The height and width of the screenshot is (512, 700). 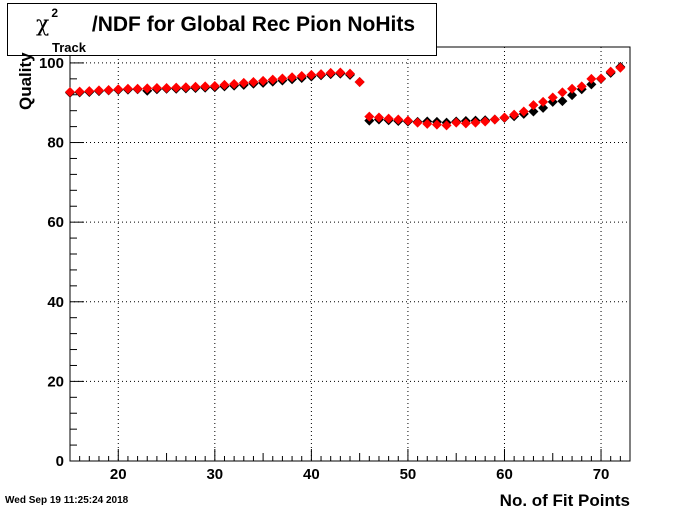 I want to click on y-tick-label: 0, so click(x=60, y=461).